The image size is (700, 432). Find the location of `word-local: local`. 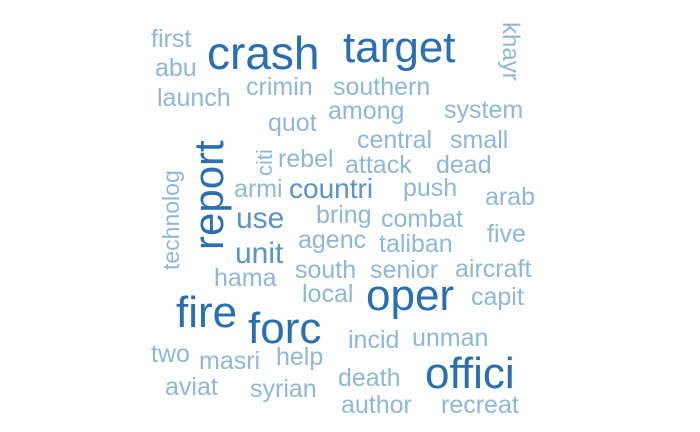

word-local: local is located at coordinates (328, 294).